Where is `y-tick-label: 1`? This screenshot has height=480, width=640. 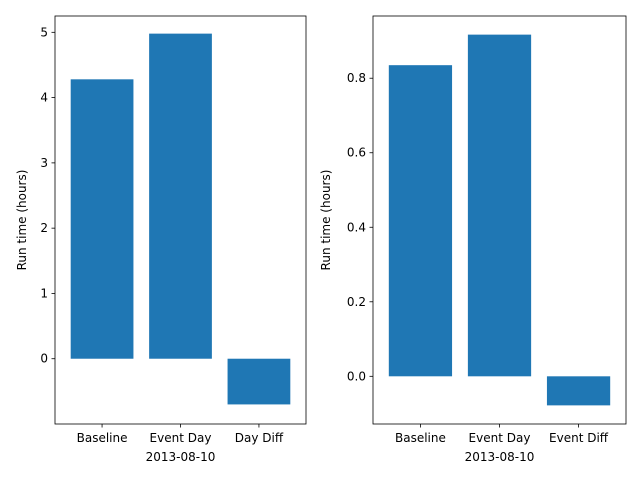
y-tick-label: 1 is located at coordinates (44, 293).